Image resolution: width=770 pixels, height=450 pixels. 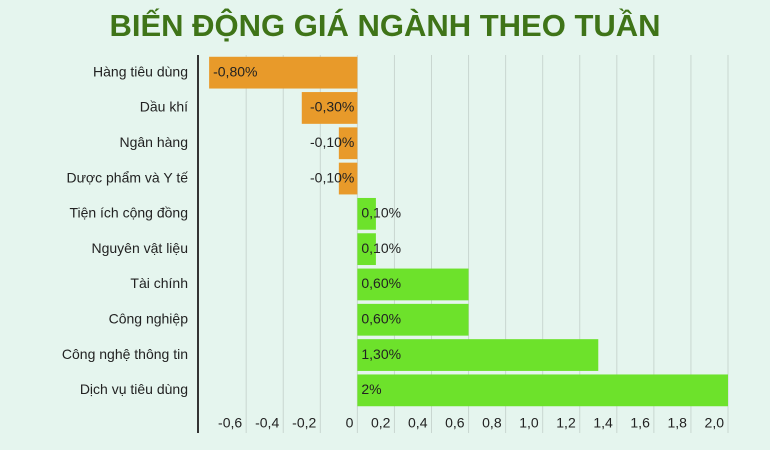 I want to click on x-tick-label: -0,2, so click(x=304, y=423).